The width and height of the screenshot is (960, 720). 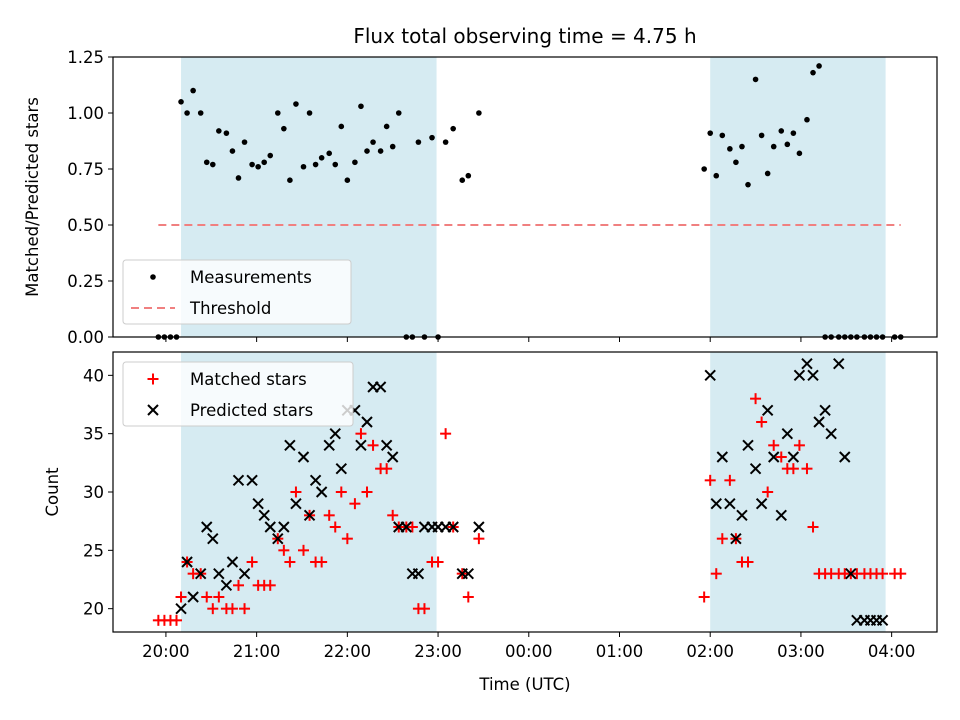 I want to click on legend-box, so click(x=237, y=292).